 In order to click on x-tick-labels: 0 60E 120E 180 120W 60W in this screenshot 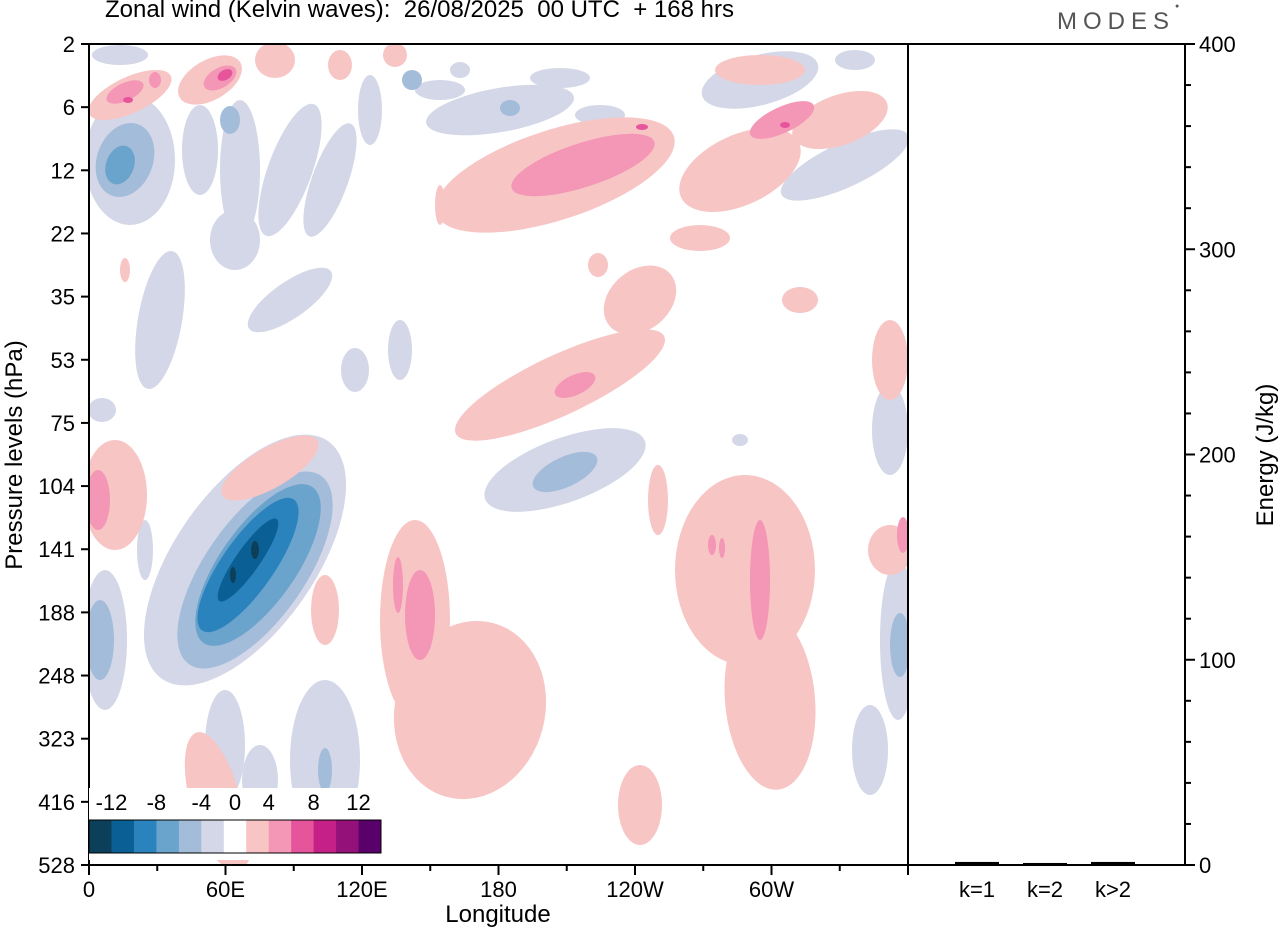, I will do `click(438, 889)`.